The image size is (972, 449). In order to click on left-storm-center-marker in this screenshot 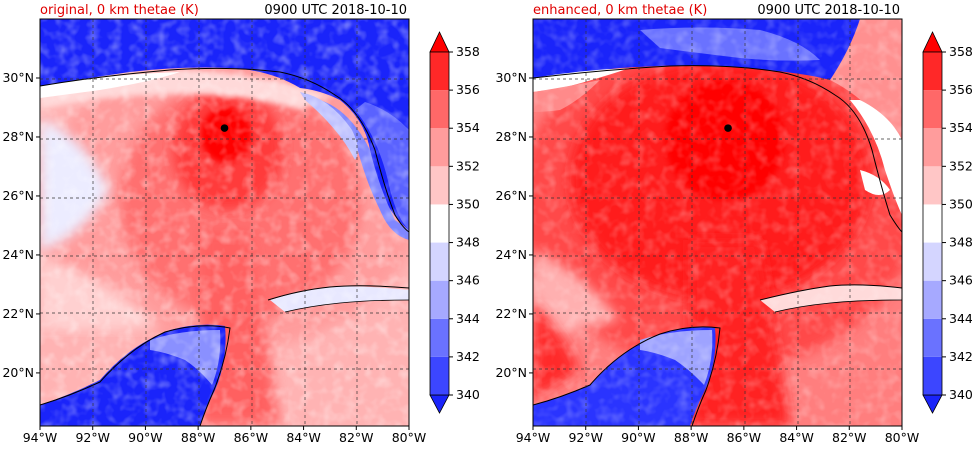, I will do `click(224, 128)`.